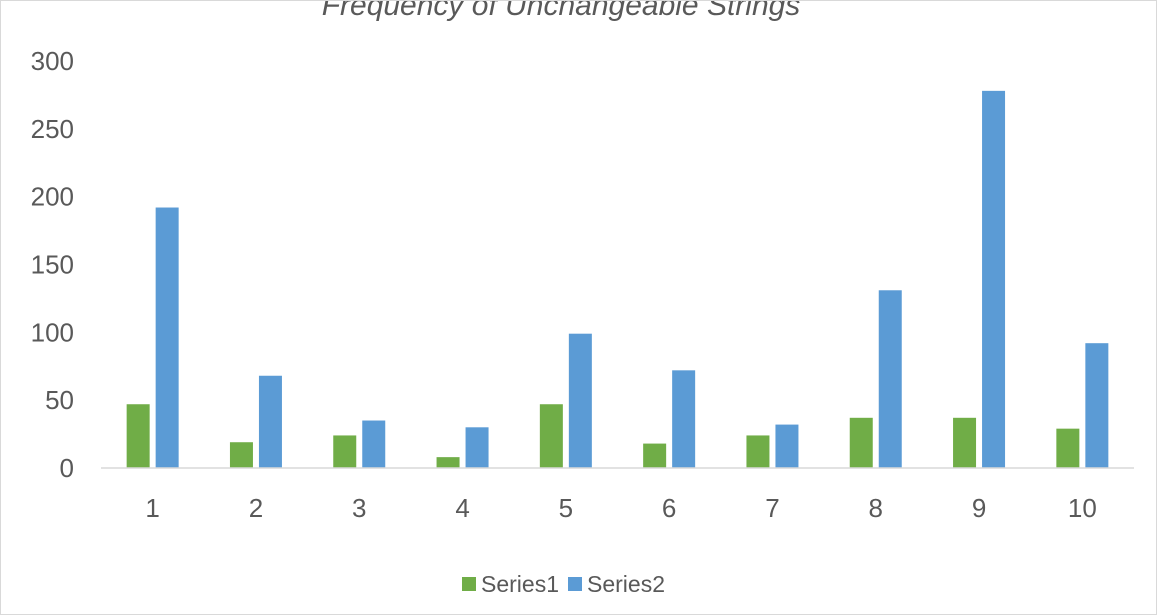  What do you see at coordinates (256, 508) in the screenshot?
I see `x-tick-label: 2` at bounding box center [256, 508].